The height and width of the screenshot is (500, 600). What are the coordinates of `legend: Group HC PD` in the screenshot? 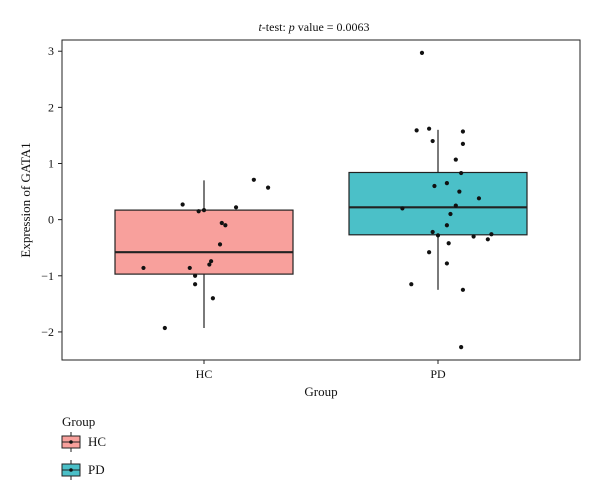 It's located at (83, 447).